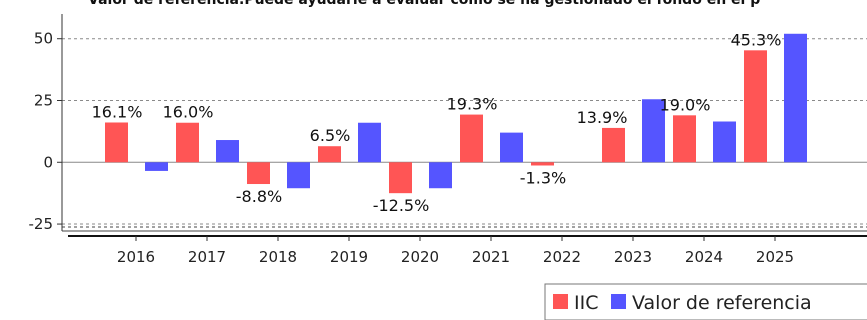 The height and width of the screenshot is (320, 867). I want to click on data-label: 6.5%, so click(330, 135).